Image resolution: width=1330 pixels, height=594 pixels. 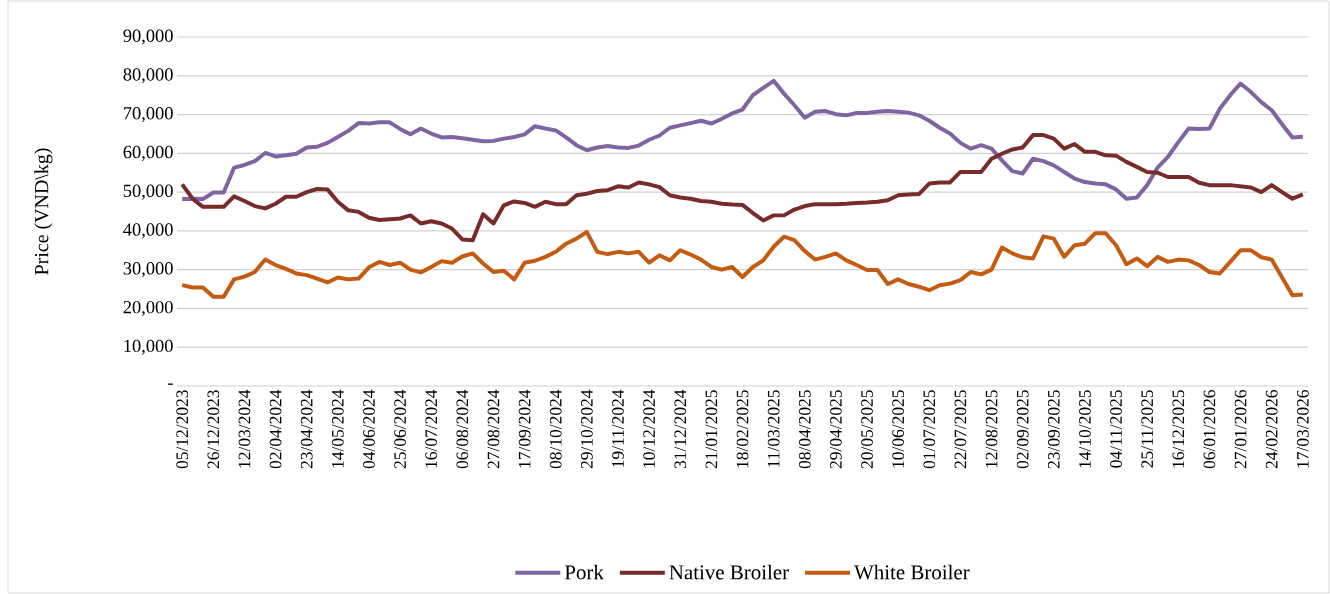 What do you see at coordinates (148, 308) in the screenshot?
I see `y-tick-label: 20,000` at bounding box center [148, 308].